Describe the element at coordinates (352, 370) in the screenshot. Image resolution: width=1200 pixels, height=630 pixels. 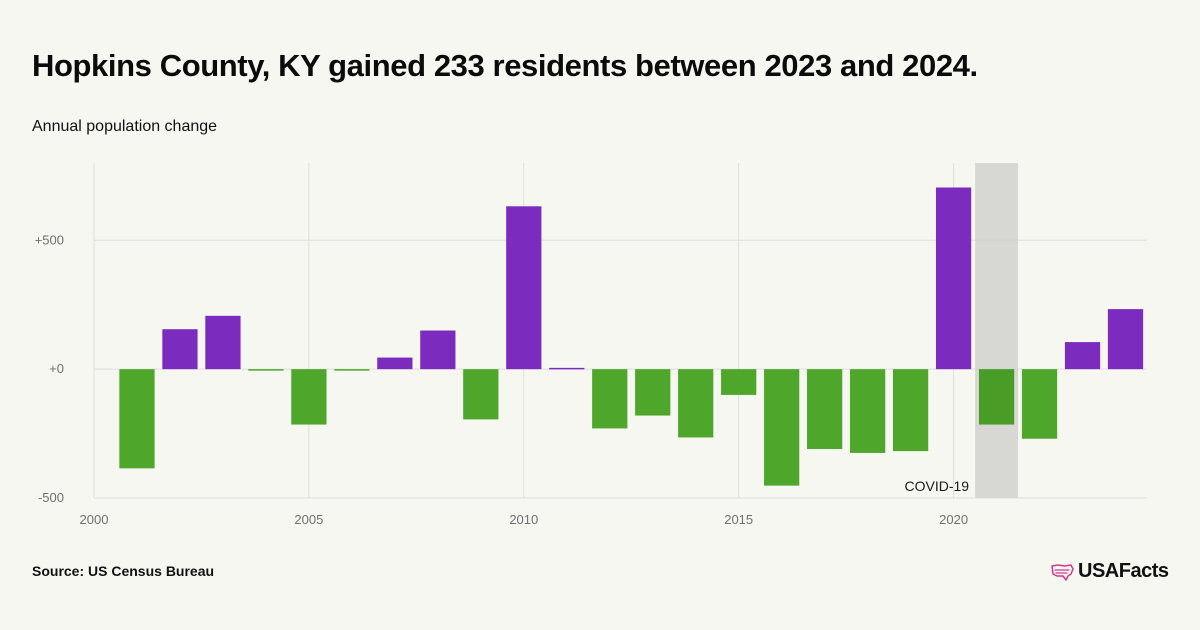
I see `bar-2006` at that location.